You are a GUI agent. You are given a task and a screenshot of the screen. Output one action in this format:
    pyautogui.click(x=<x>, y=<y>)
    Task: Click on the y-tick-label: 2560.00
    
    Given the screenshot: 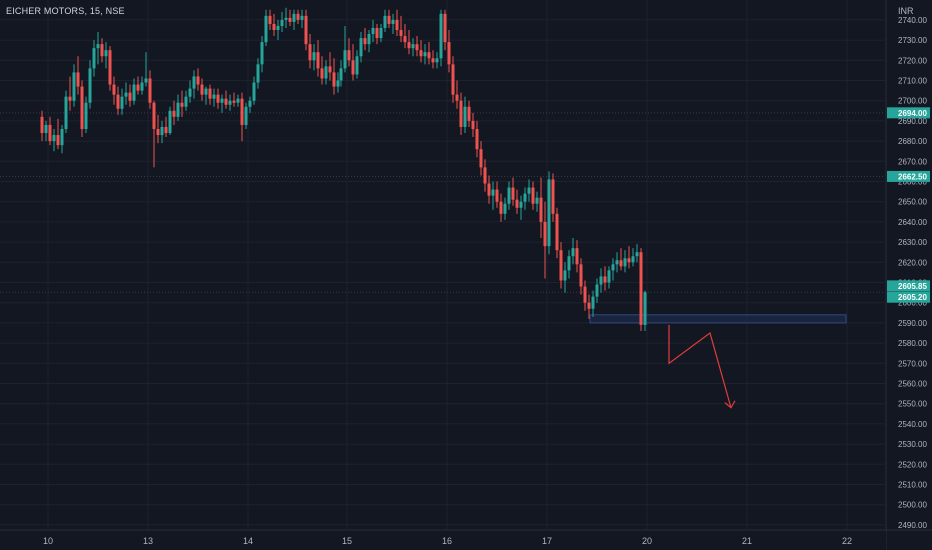 What is the action you would take?
    pyautogui.click(x=912, y=384)
    